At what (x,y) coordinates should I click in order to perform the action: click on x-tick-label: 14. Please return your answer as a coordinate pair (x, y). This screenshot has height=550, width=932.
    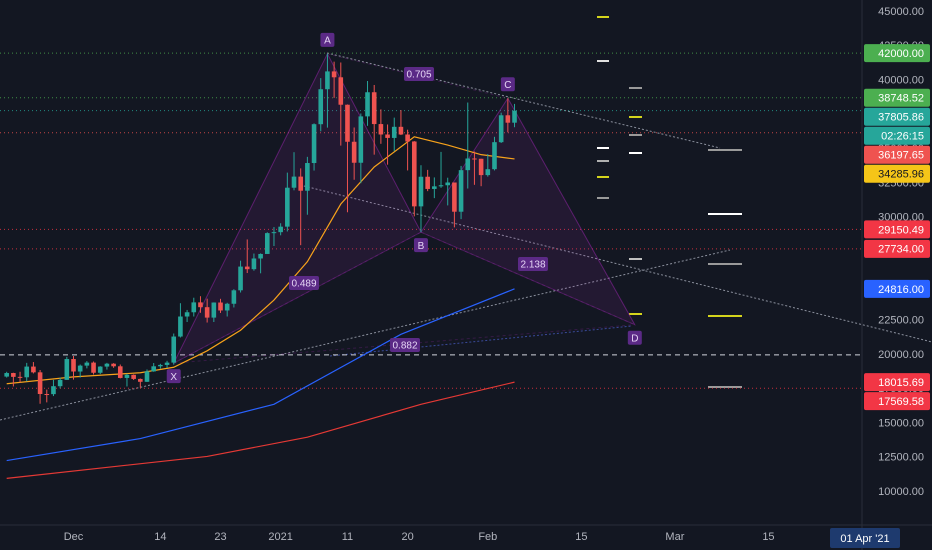
    Looking at the image, I should click on (160, 537).